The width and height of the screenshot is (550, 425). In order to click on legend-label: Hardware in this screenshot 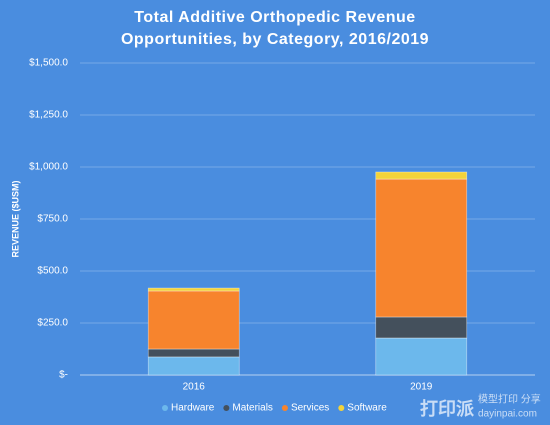, I will do `click(193, 408)`.